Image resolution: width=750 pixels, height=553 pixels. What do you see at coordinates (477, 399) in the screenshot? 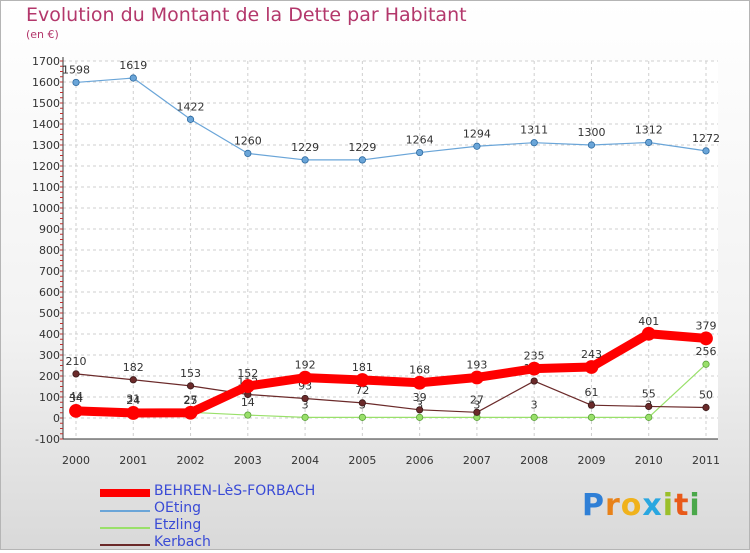
I see `data-label: 27` at bounding box center [477, 399].